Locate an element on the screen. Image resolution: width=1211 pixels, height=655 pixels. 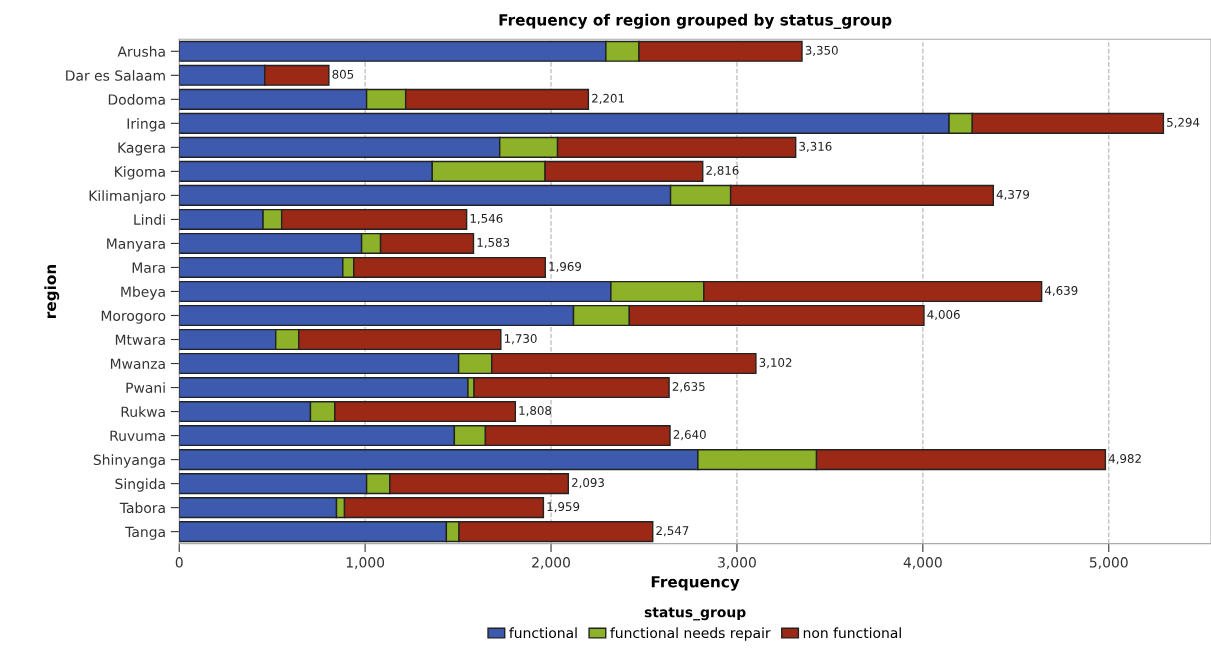
x-tick-label: 2,000 is located at coordinates (551, 563).